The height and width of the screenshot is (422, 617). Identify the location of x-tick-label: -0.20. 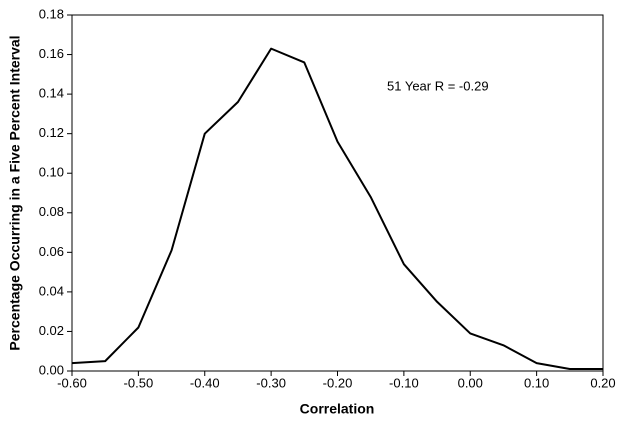
(338, 382).